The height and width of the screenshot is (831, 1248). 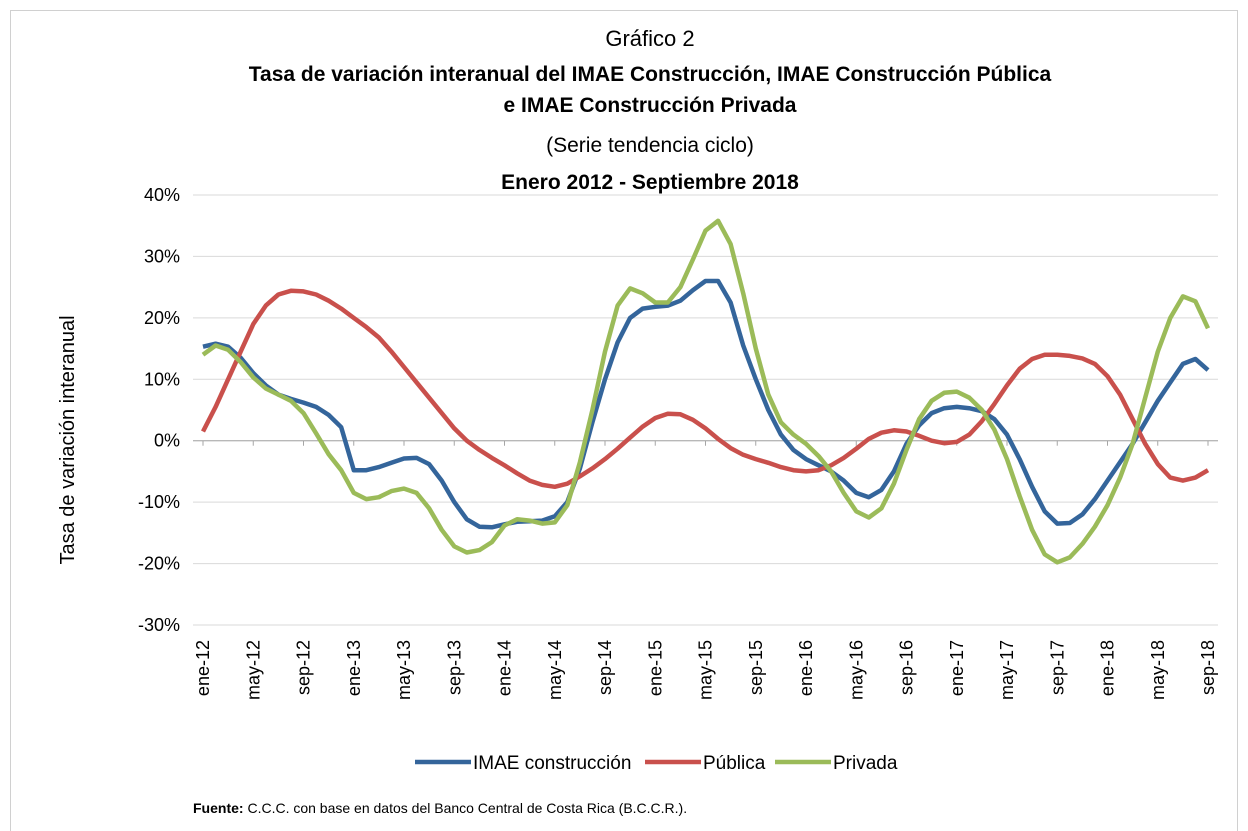 What do you see at coordinates (806, 668) in the screenshot?
I see `x-tick-label: ene-16` at bounding box center [806, 668].